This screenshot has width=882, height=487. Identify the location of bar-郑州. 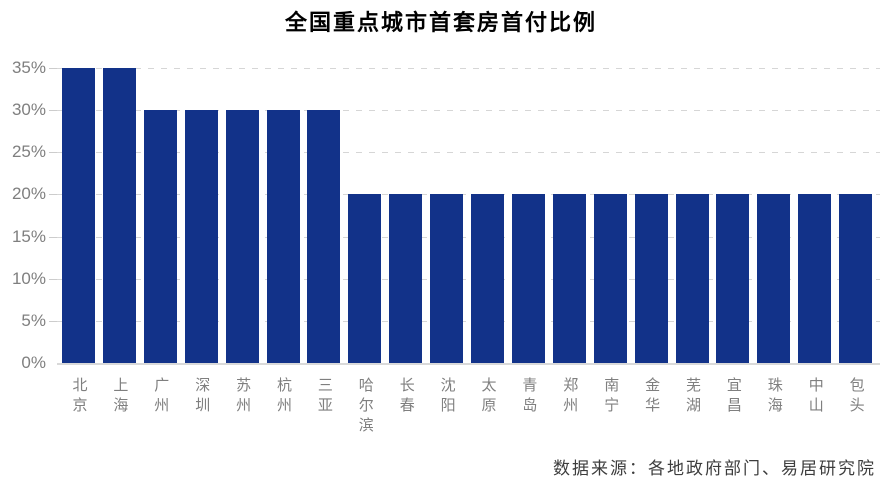
(569, 278).